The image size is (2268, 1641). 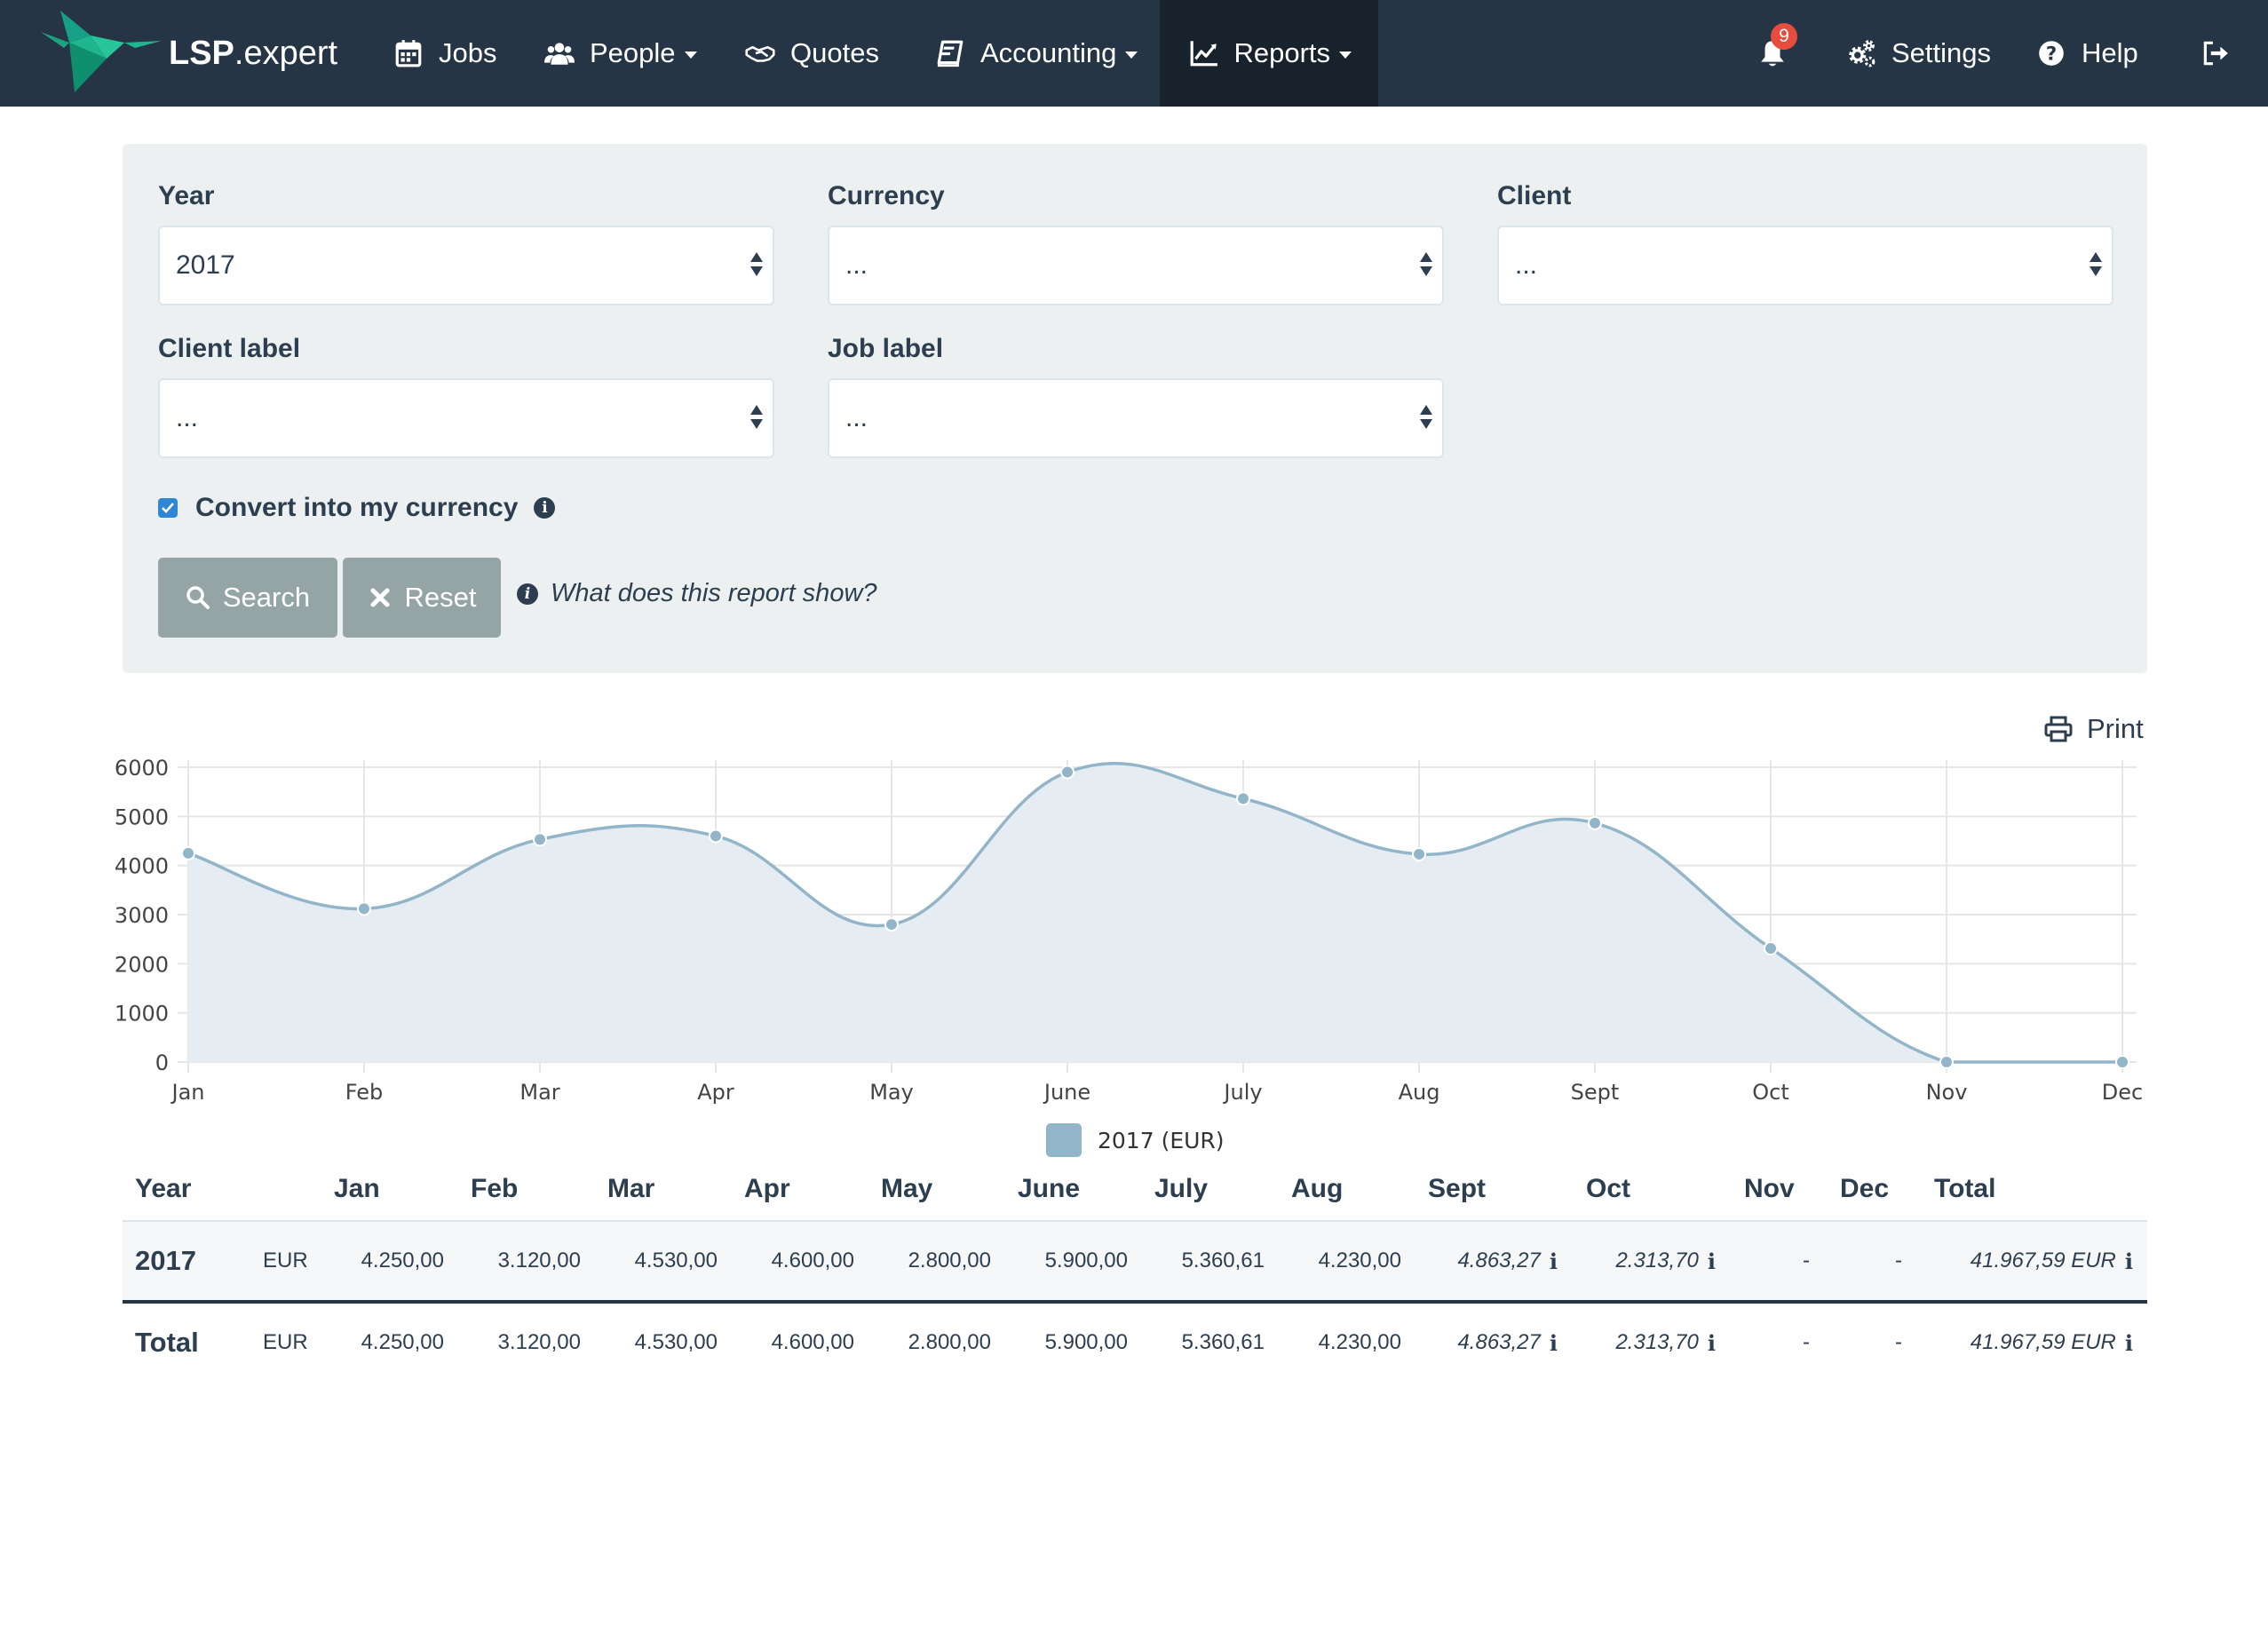 What do you see at coordinates (188, 53) in the screenshot?
I see `brand-logo: LSP.expert` at bounding box center [188, 53].